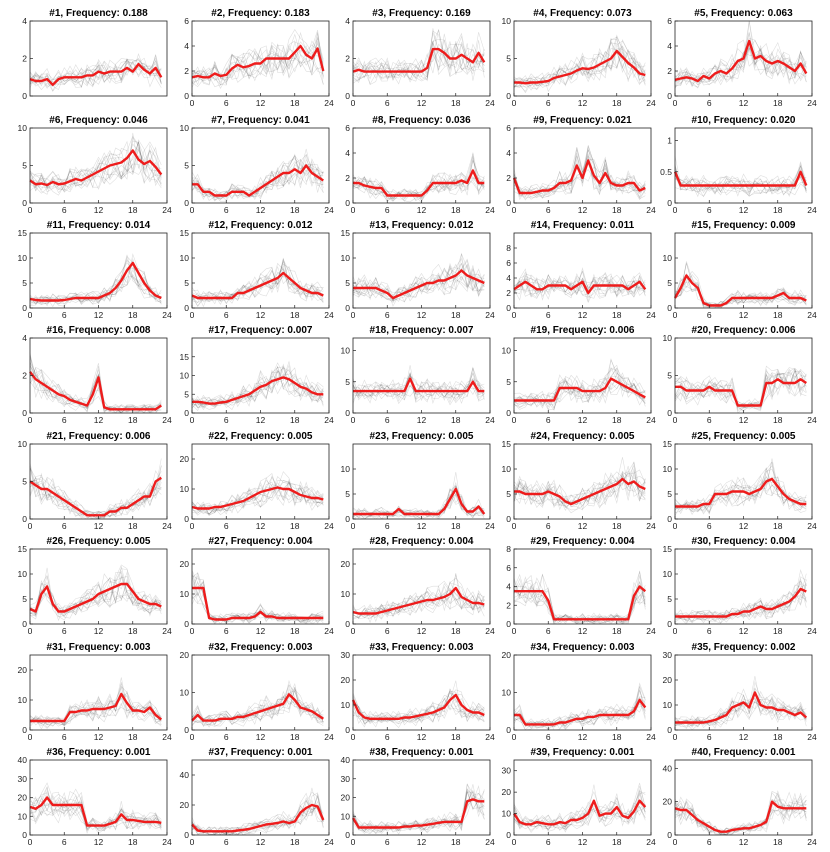 Image resolution: width=830 pixels, height=852 pixels. Describe the element at coordinates (24, 59) in the screenshot. I see `y-tick-label: 2` at that location.